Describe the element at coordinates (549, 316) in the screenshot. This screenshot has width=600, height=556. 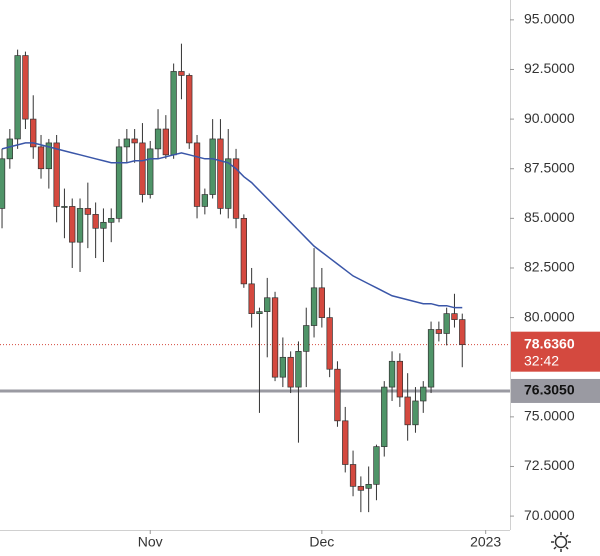
I see `y-tick-label: 80.0000` at that location.